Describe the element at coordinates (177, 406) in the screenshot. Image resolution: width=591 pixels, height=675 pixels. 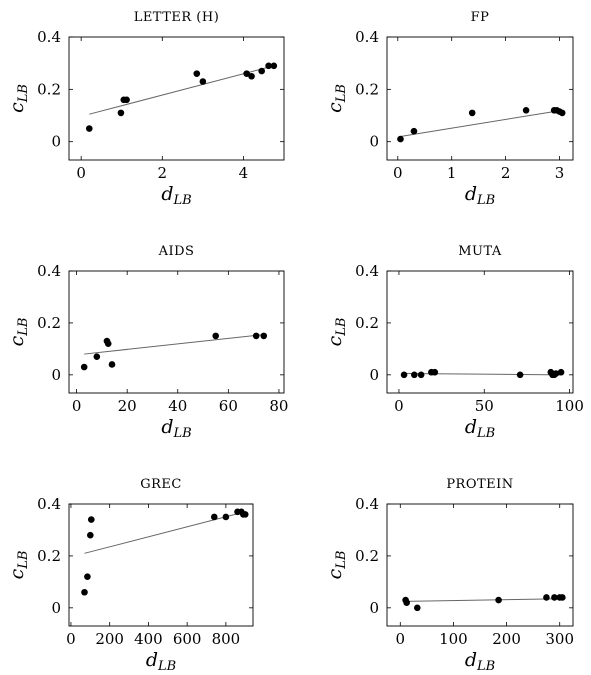
I see `x-tick-label: 40` at that location.